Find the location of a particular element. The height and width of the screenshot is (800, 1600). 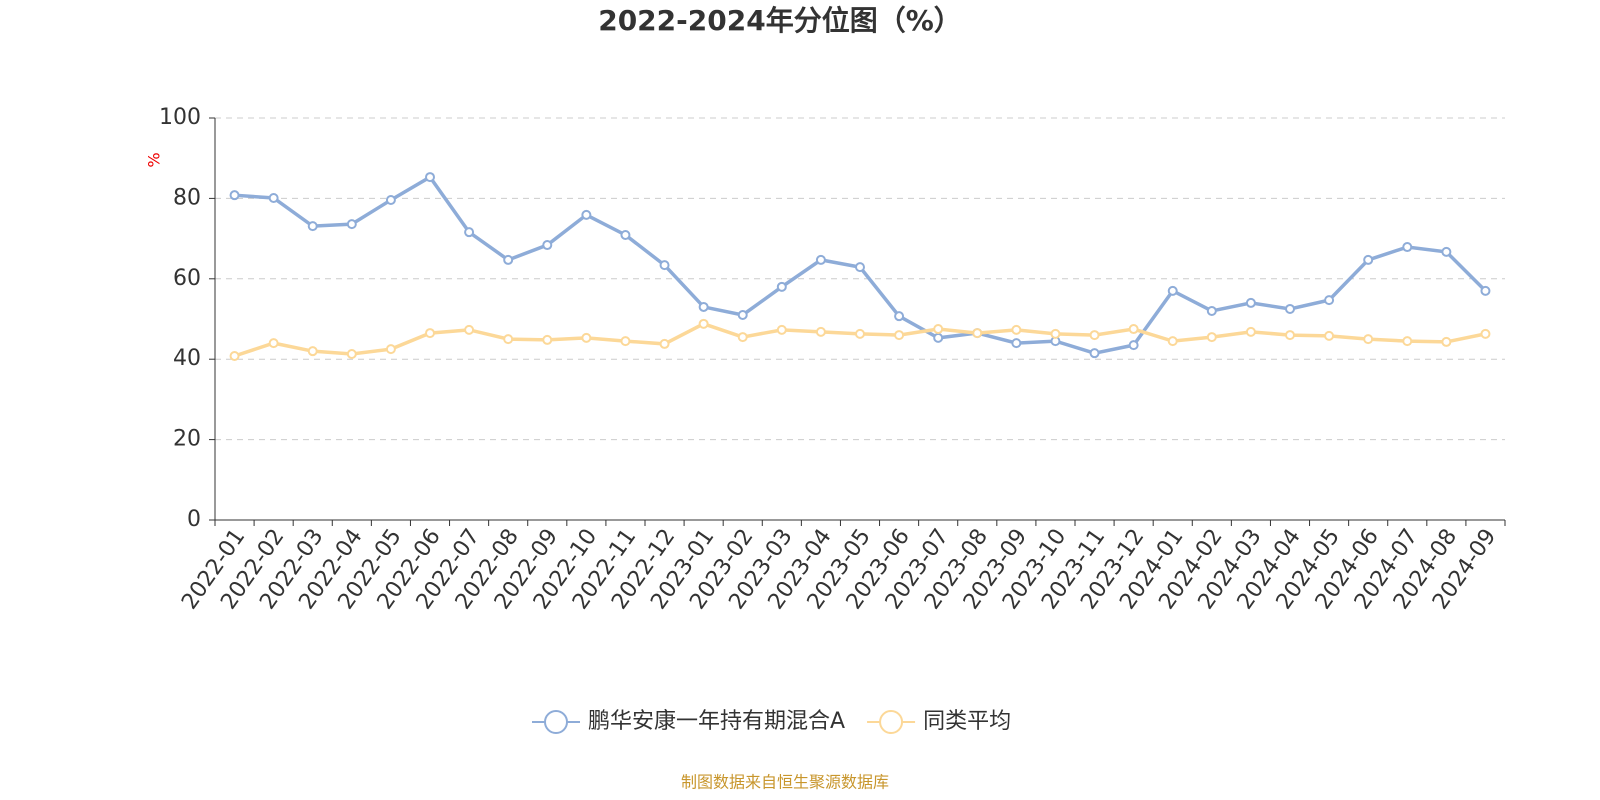

series-line is located at coordinates (859, 339).